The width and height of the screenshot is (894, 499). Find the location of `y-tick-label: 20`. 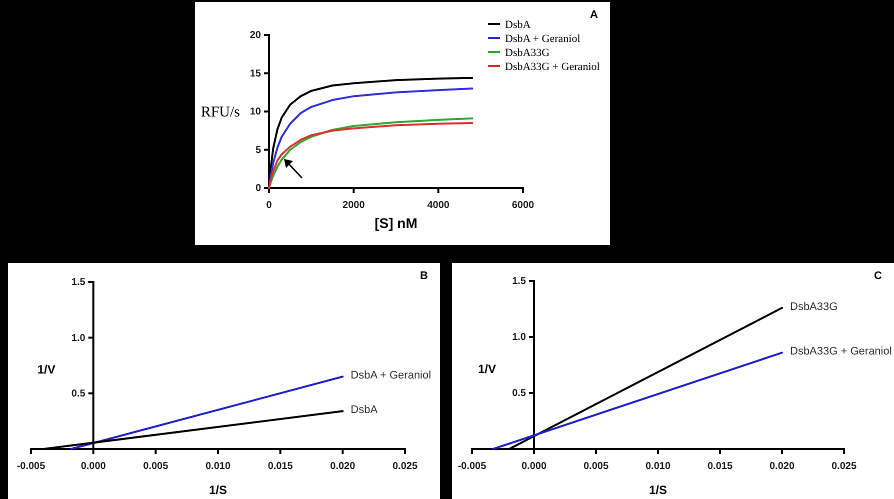

y-tick-label: 20 is located at coordinates (256, 36).